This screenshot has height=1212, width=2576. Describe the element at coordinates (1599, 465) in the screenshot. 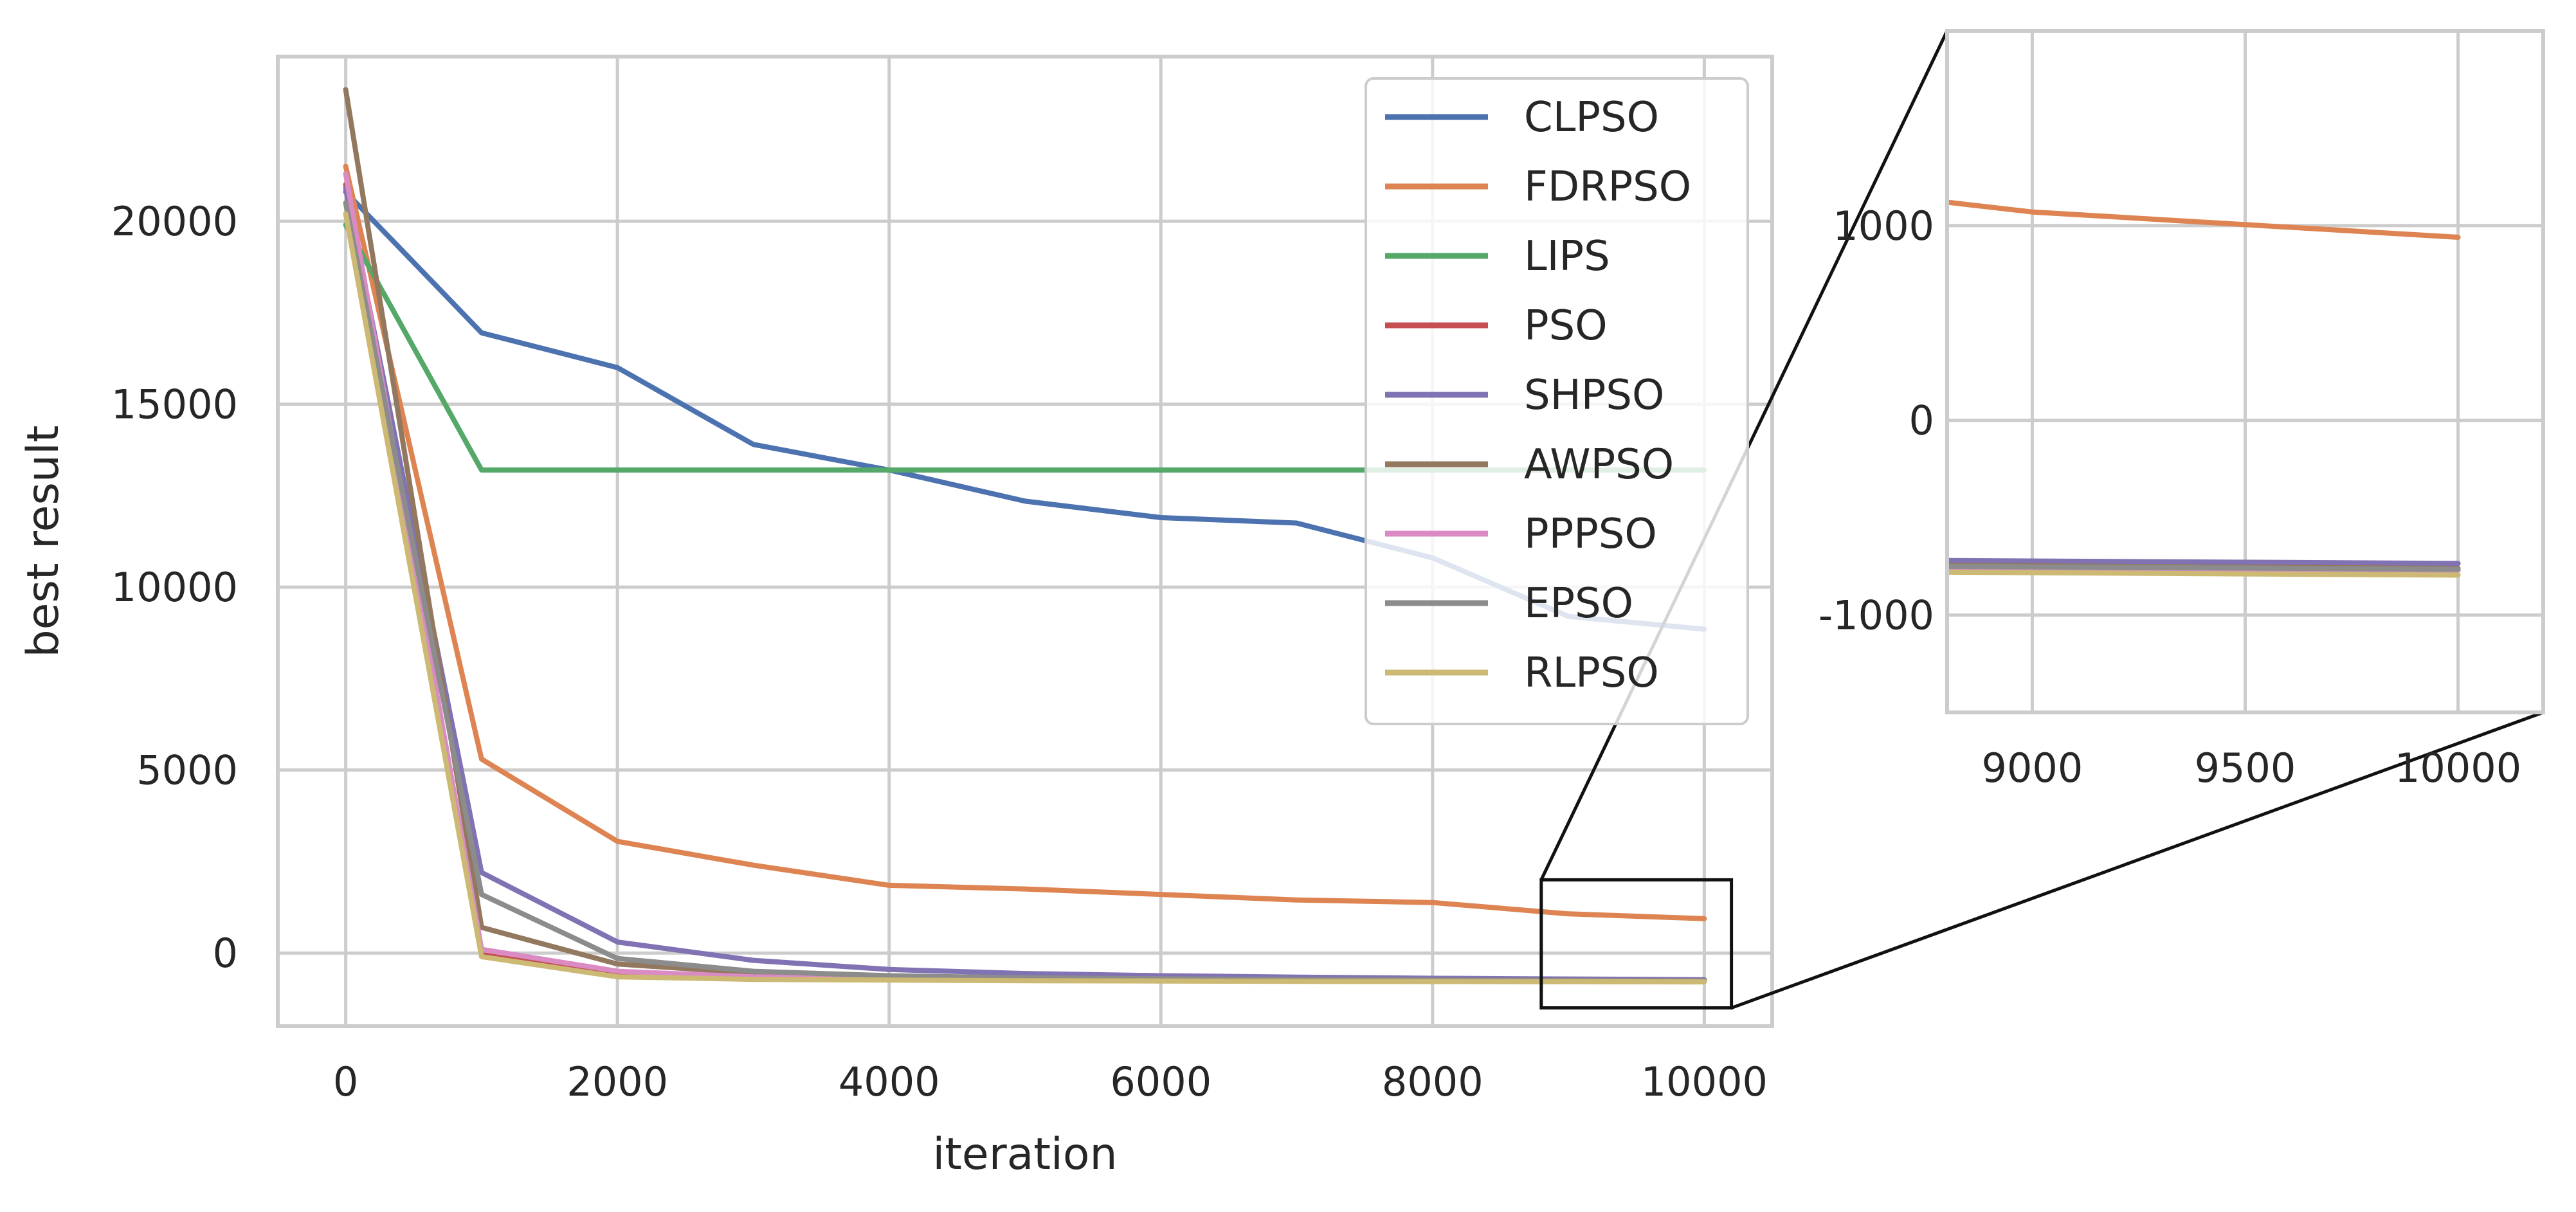

I see `legend-label-awpso: AWPSO` at that location.